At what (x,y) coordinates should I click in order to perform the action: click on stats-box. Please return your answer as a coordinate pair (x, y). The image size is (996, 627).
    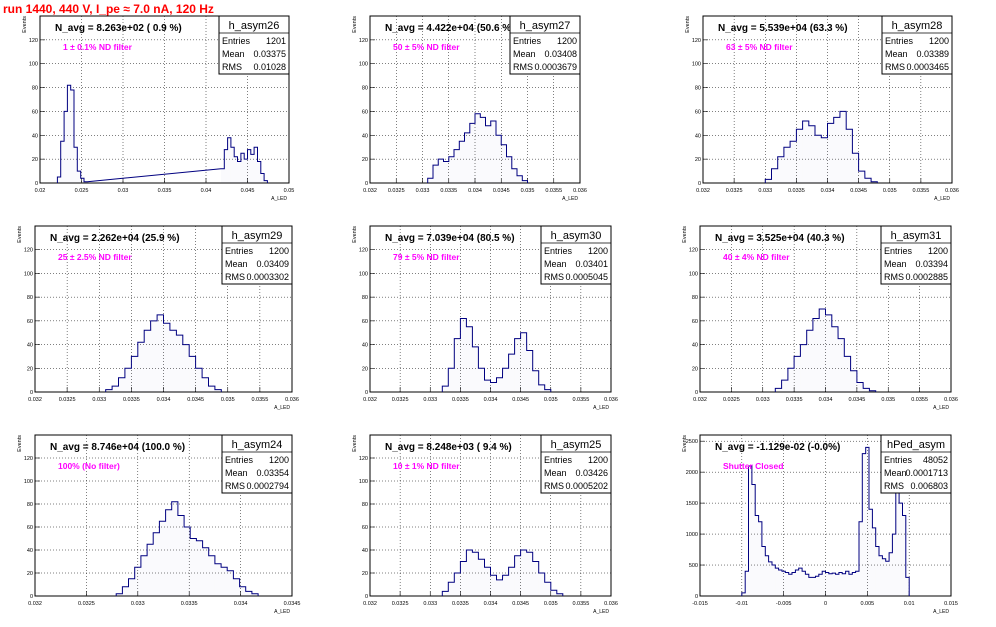
    Looking at the image, I should click on (576, 255).